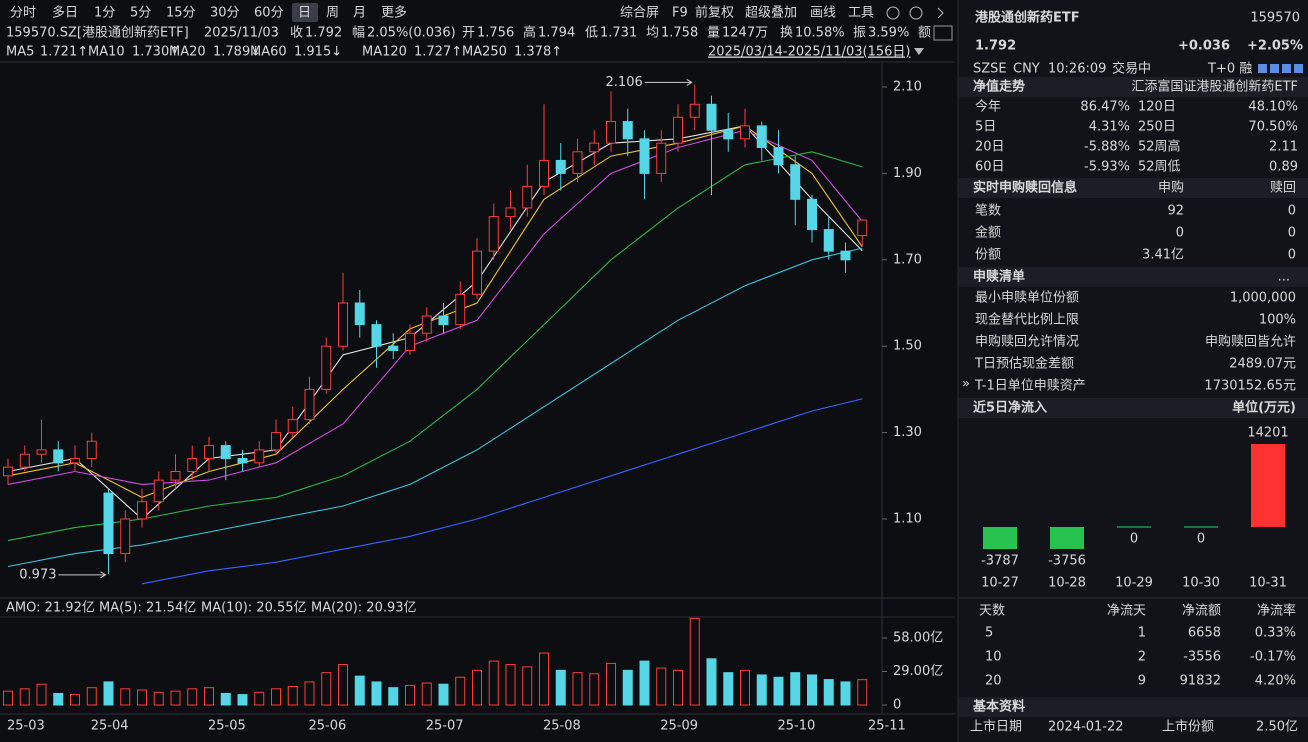 This screenshot has height=742, width=1308. What do you see at coordinates (1274, 68) in the screenshot?
I see `chart-icon` at bounding box center [1274, 68].